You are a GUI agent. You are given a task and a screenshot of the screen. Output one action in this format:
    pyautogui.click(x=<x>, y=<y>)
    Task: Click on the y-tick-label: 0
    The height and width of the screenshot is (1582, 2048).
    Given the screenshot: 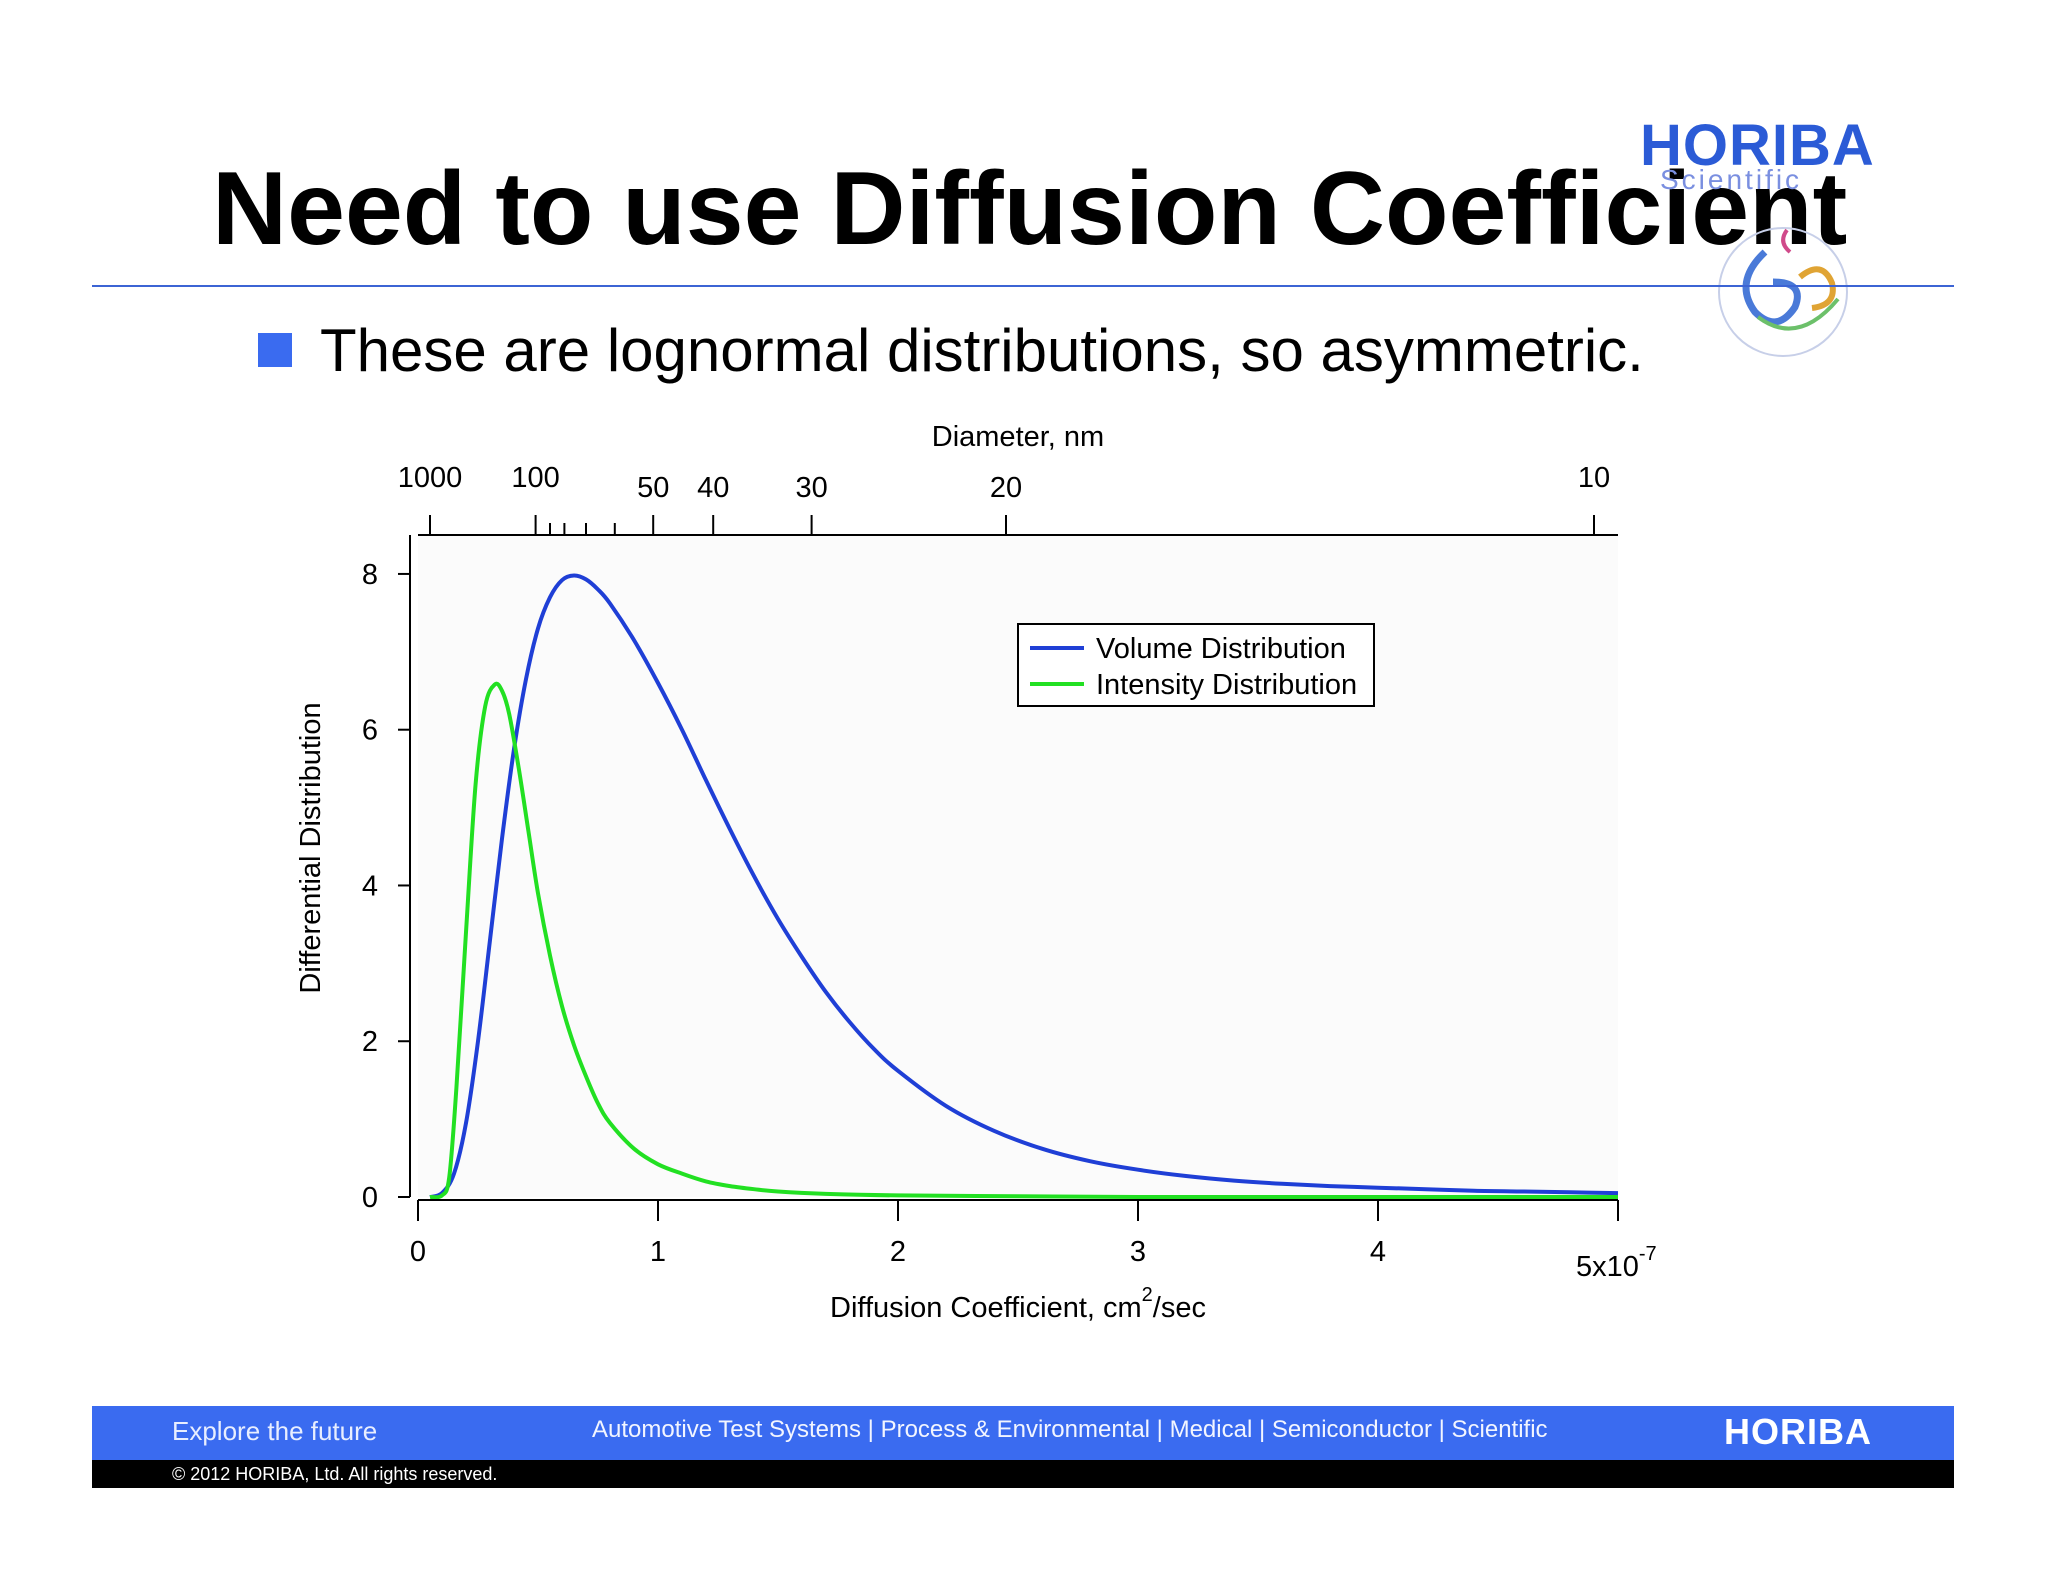 What is the action you would take?
    pyautogui.click(x=370, y=1198)
    